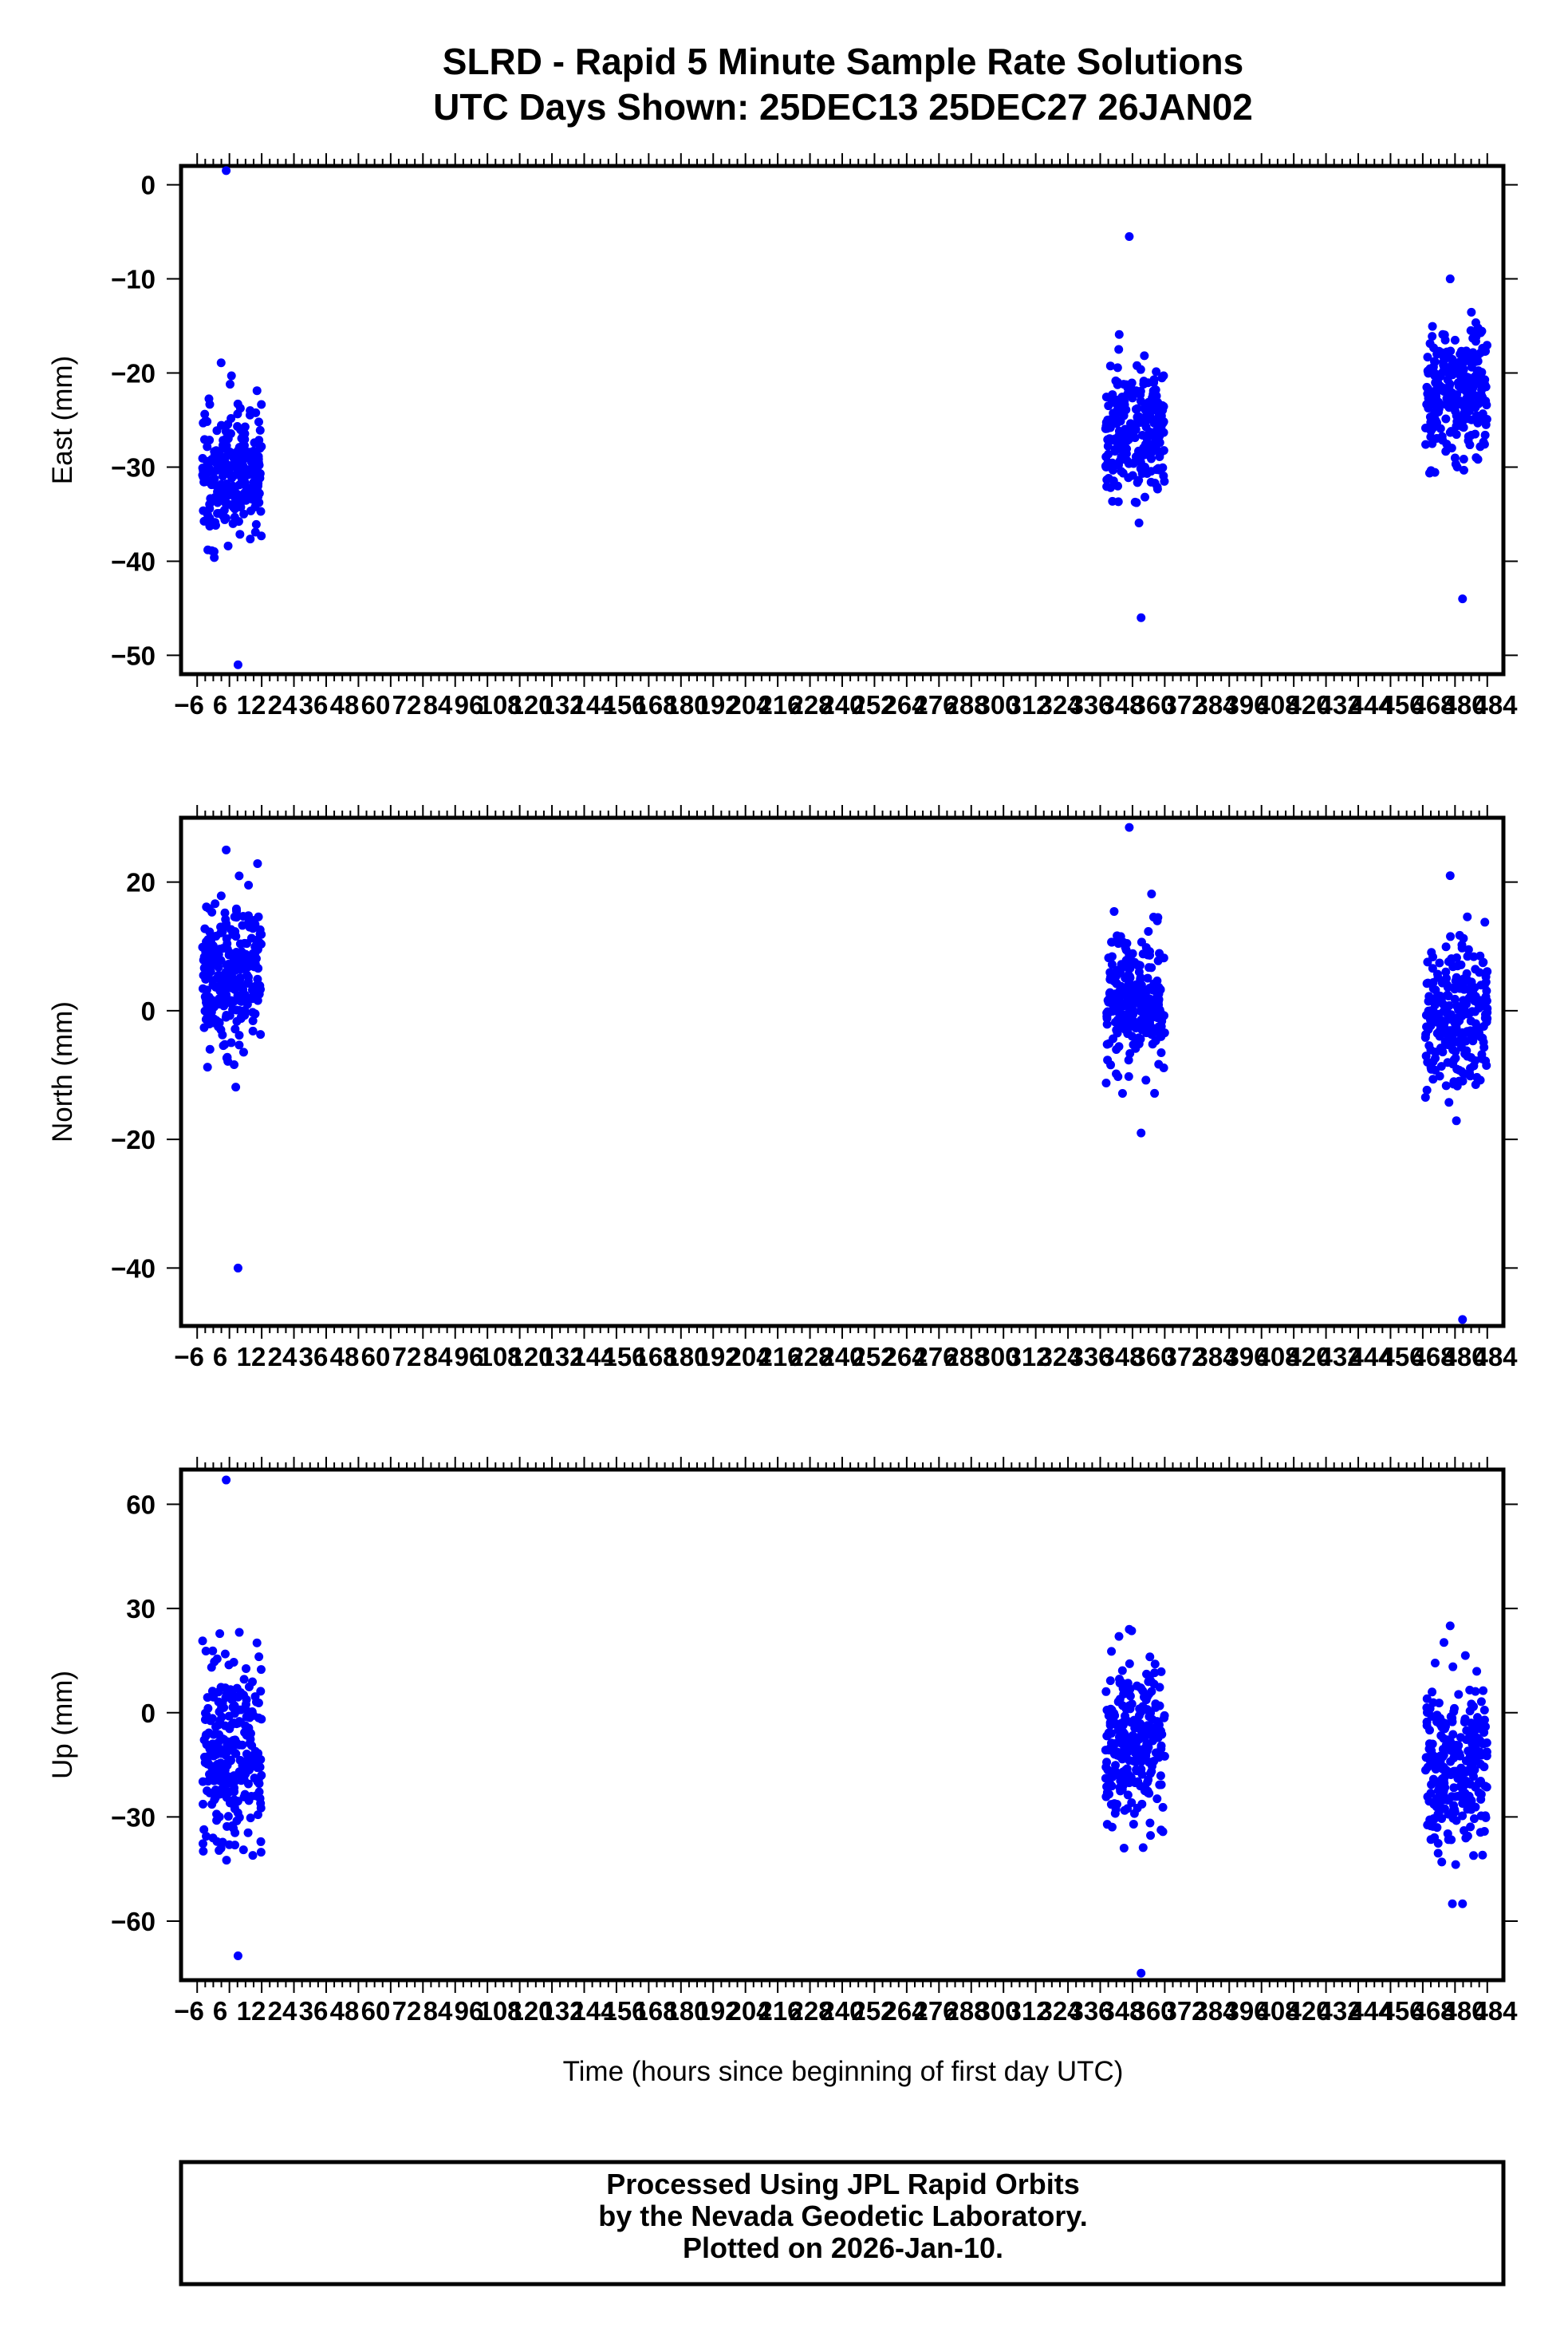  What do you see at coordinates (1184, 1356) in the screenshot?
I see `x-tick-label: 372` at bounding box center [1184, 1356].